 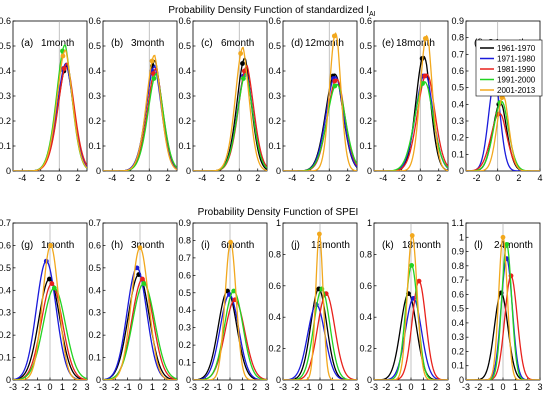 I want to click on x-tick-label: 4, so click(x=539, y=178).